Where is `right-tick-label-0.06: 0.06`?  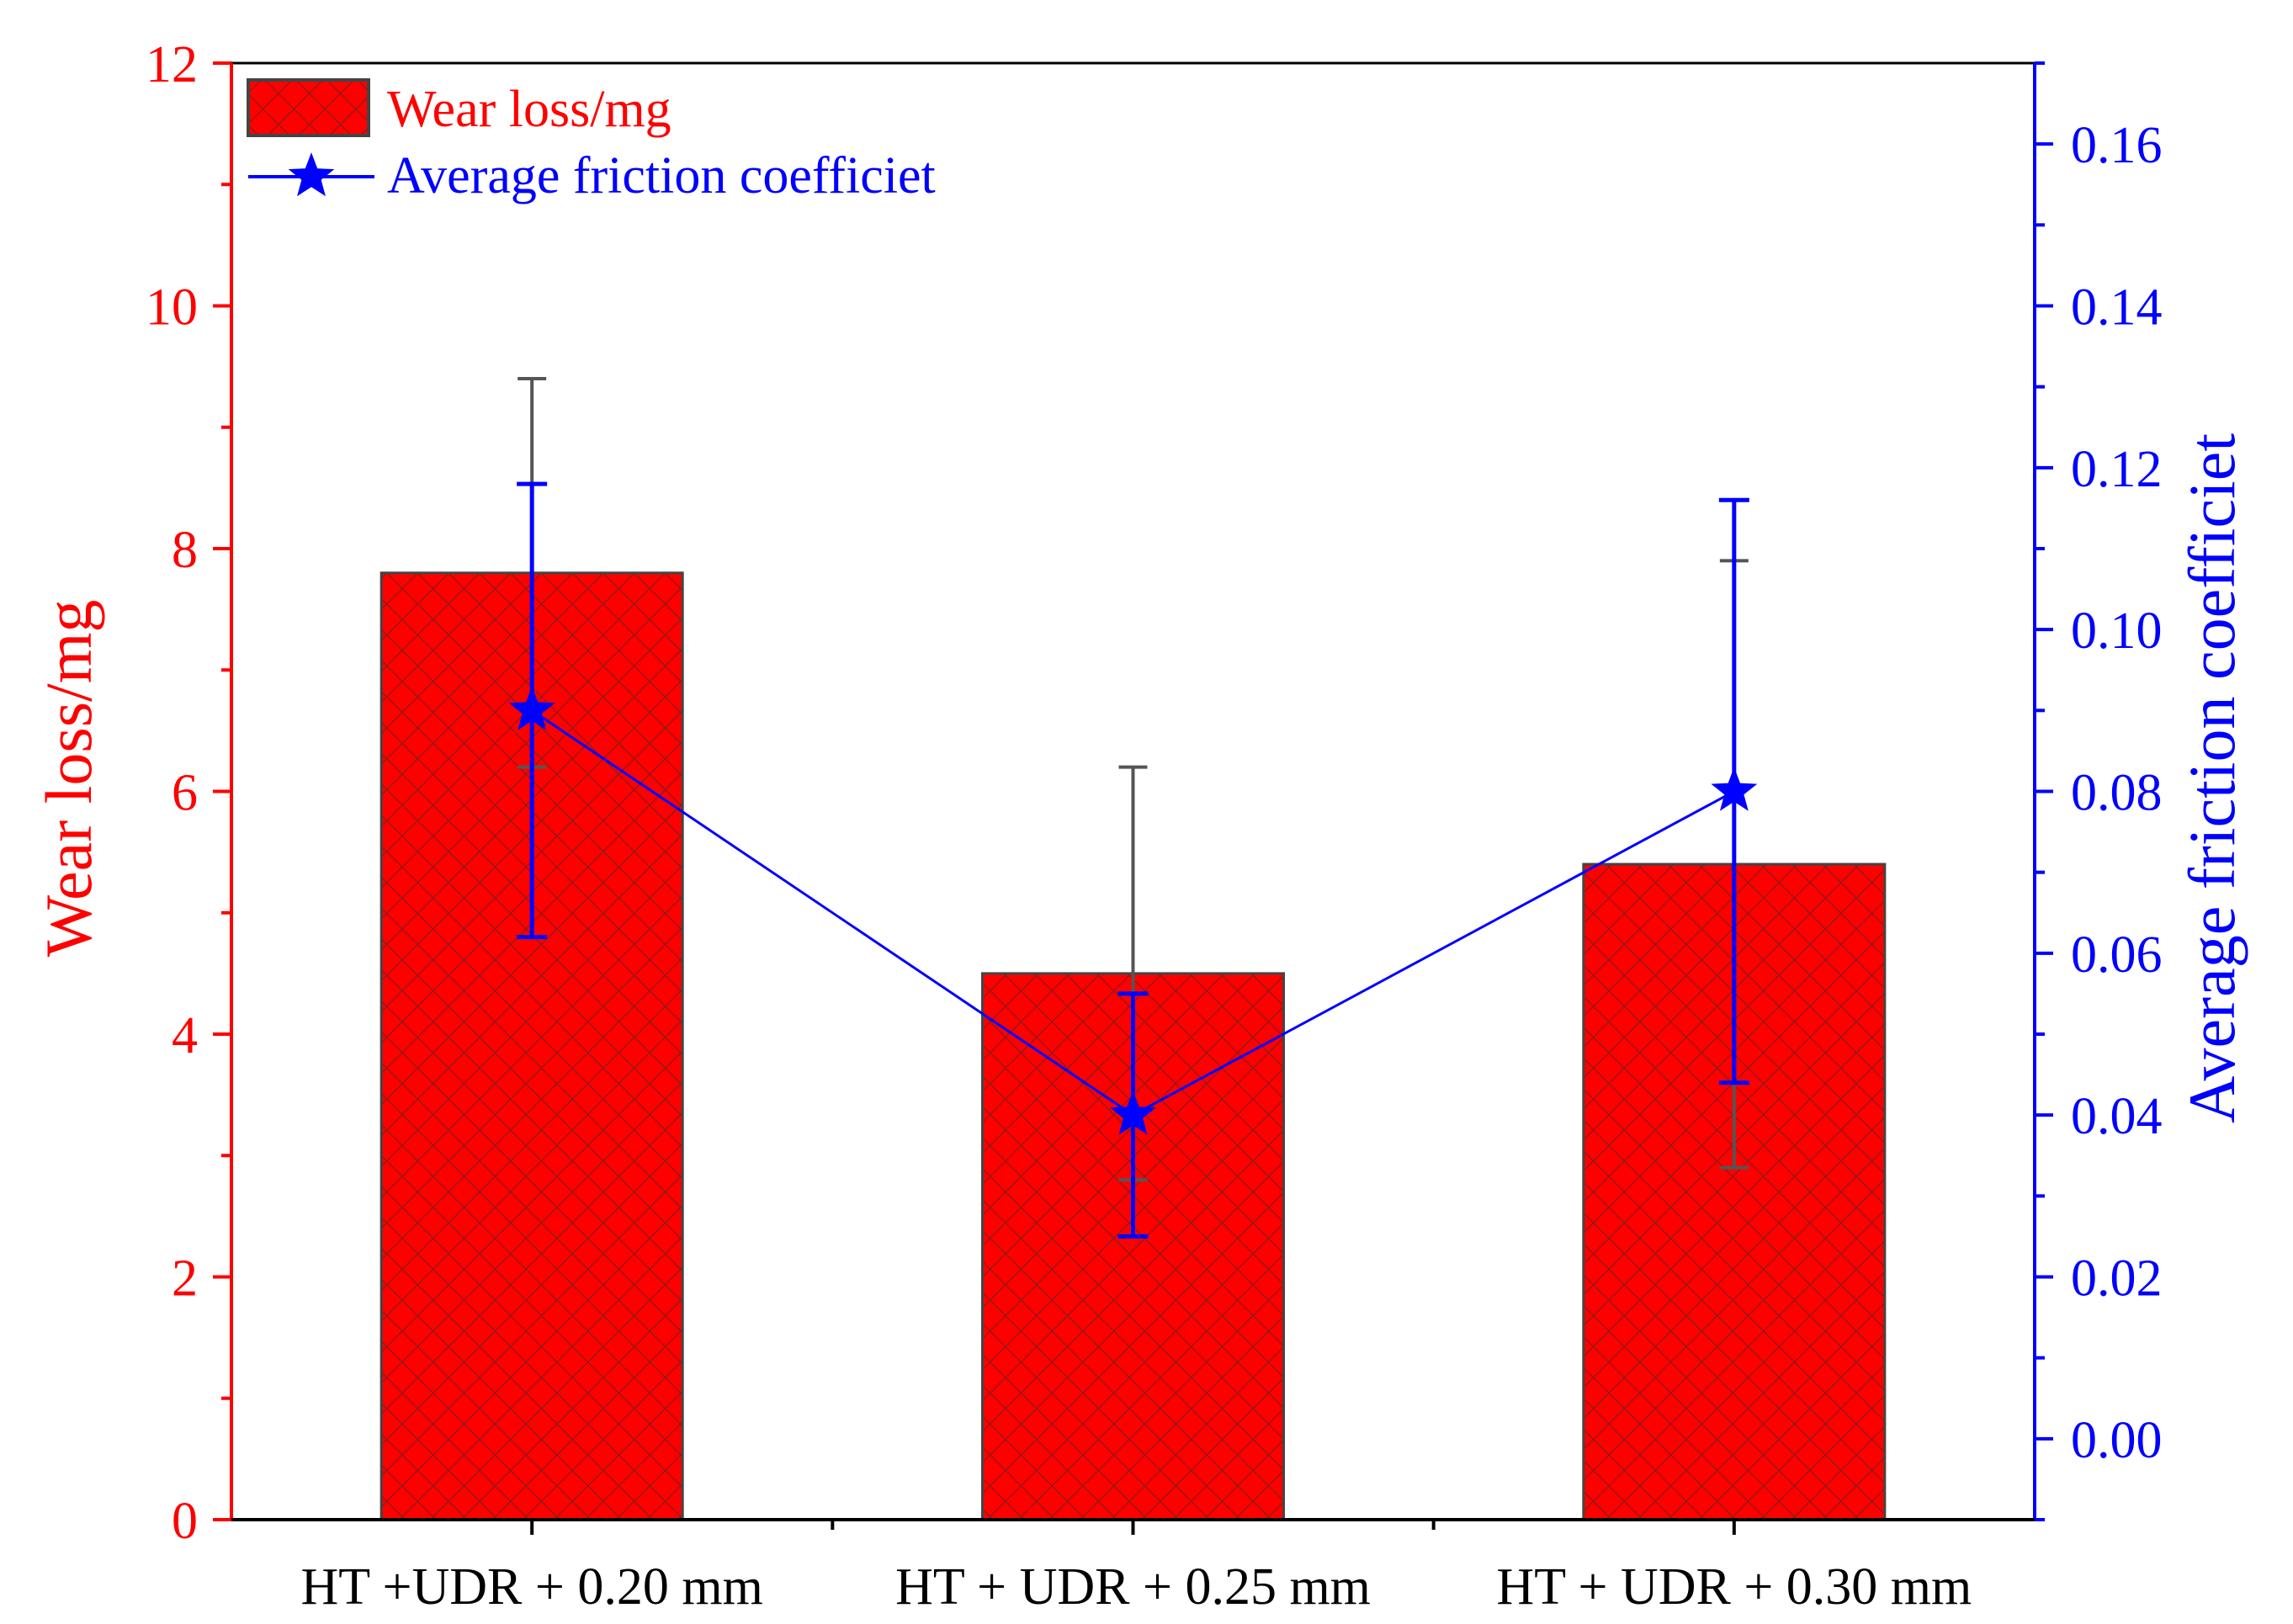
right-tick-label-0.06: 0.06 is located at coordinates (2117, 955).